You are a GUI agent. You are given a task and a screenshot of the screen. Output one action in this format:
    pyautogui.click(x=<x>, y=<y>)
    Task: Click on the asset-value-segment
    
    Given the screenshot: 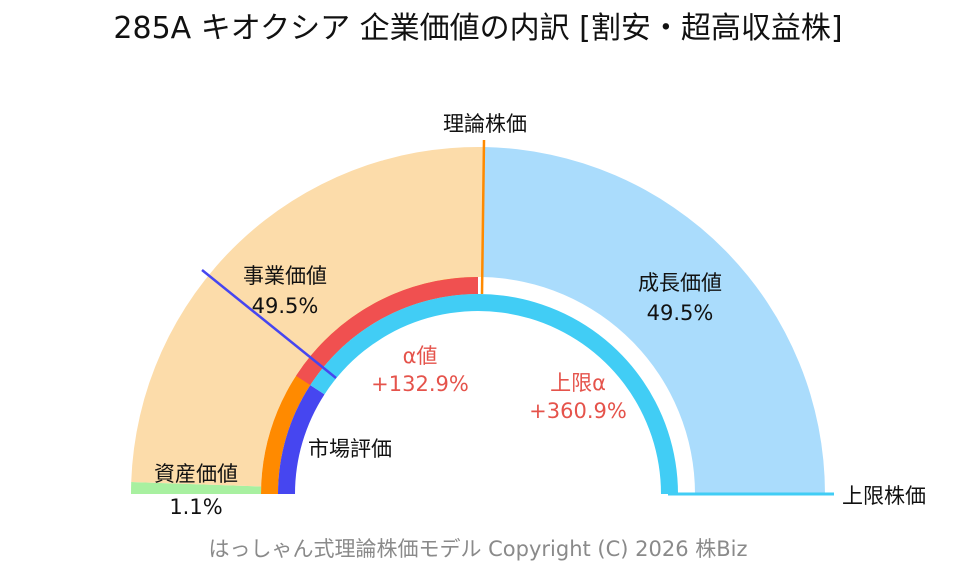 What is the action you would take?
    pyautogui.click(x=196, y=488)
    